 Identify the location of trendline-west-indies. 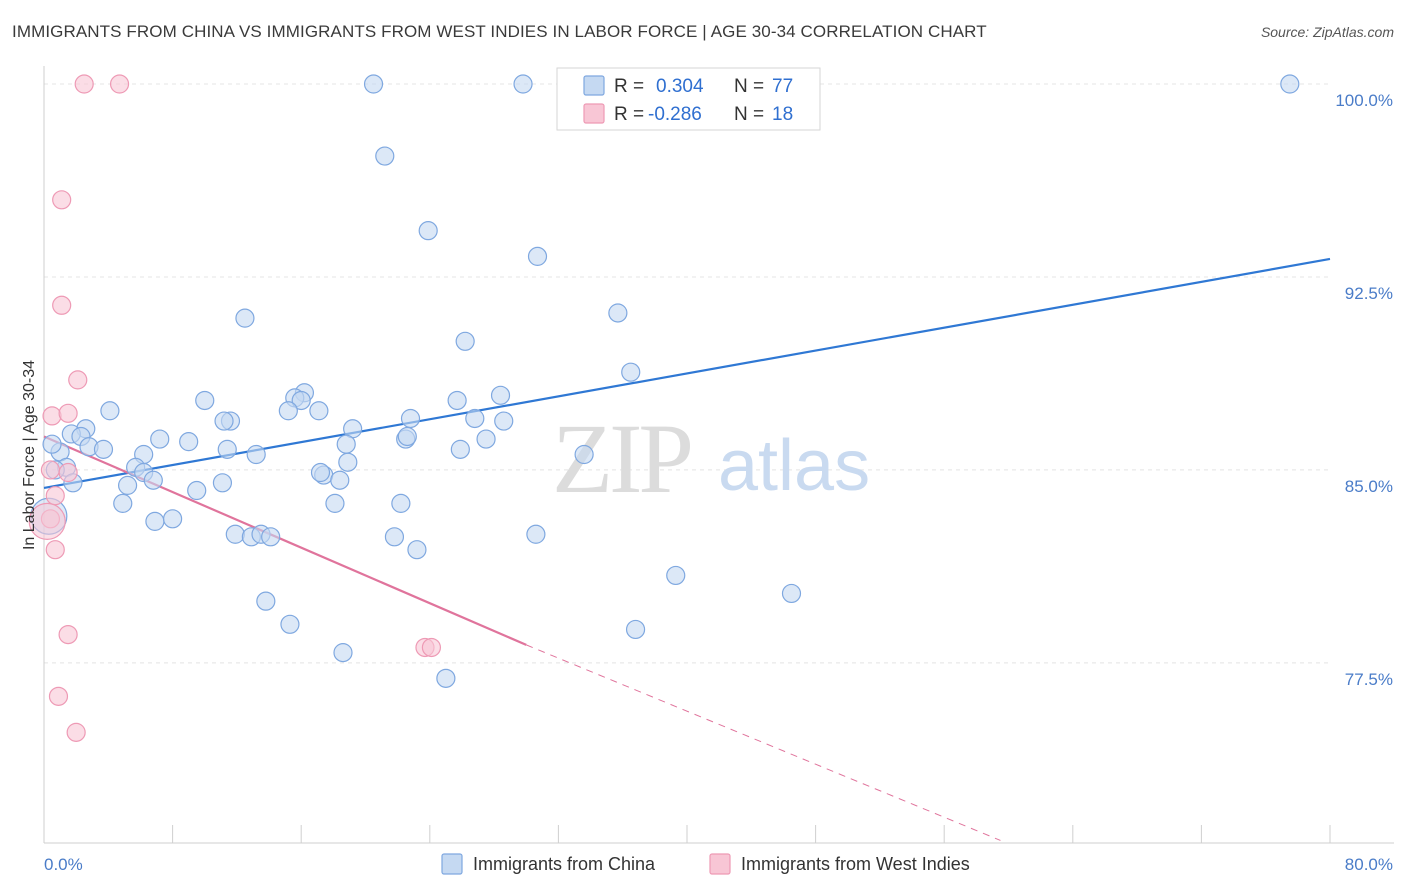
(285, 540).